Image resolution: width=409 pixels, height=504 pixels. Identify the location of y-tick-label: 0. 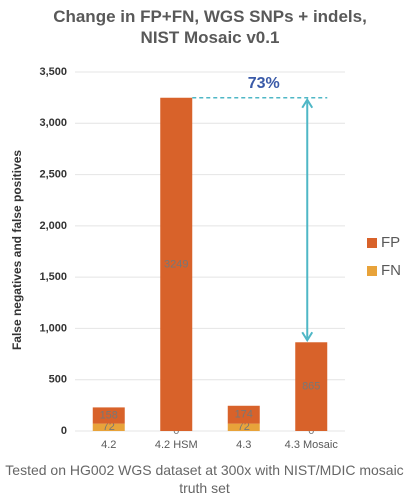
(64, 431).